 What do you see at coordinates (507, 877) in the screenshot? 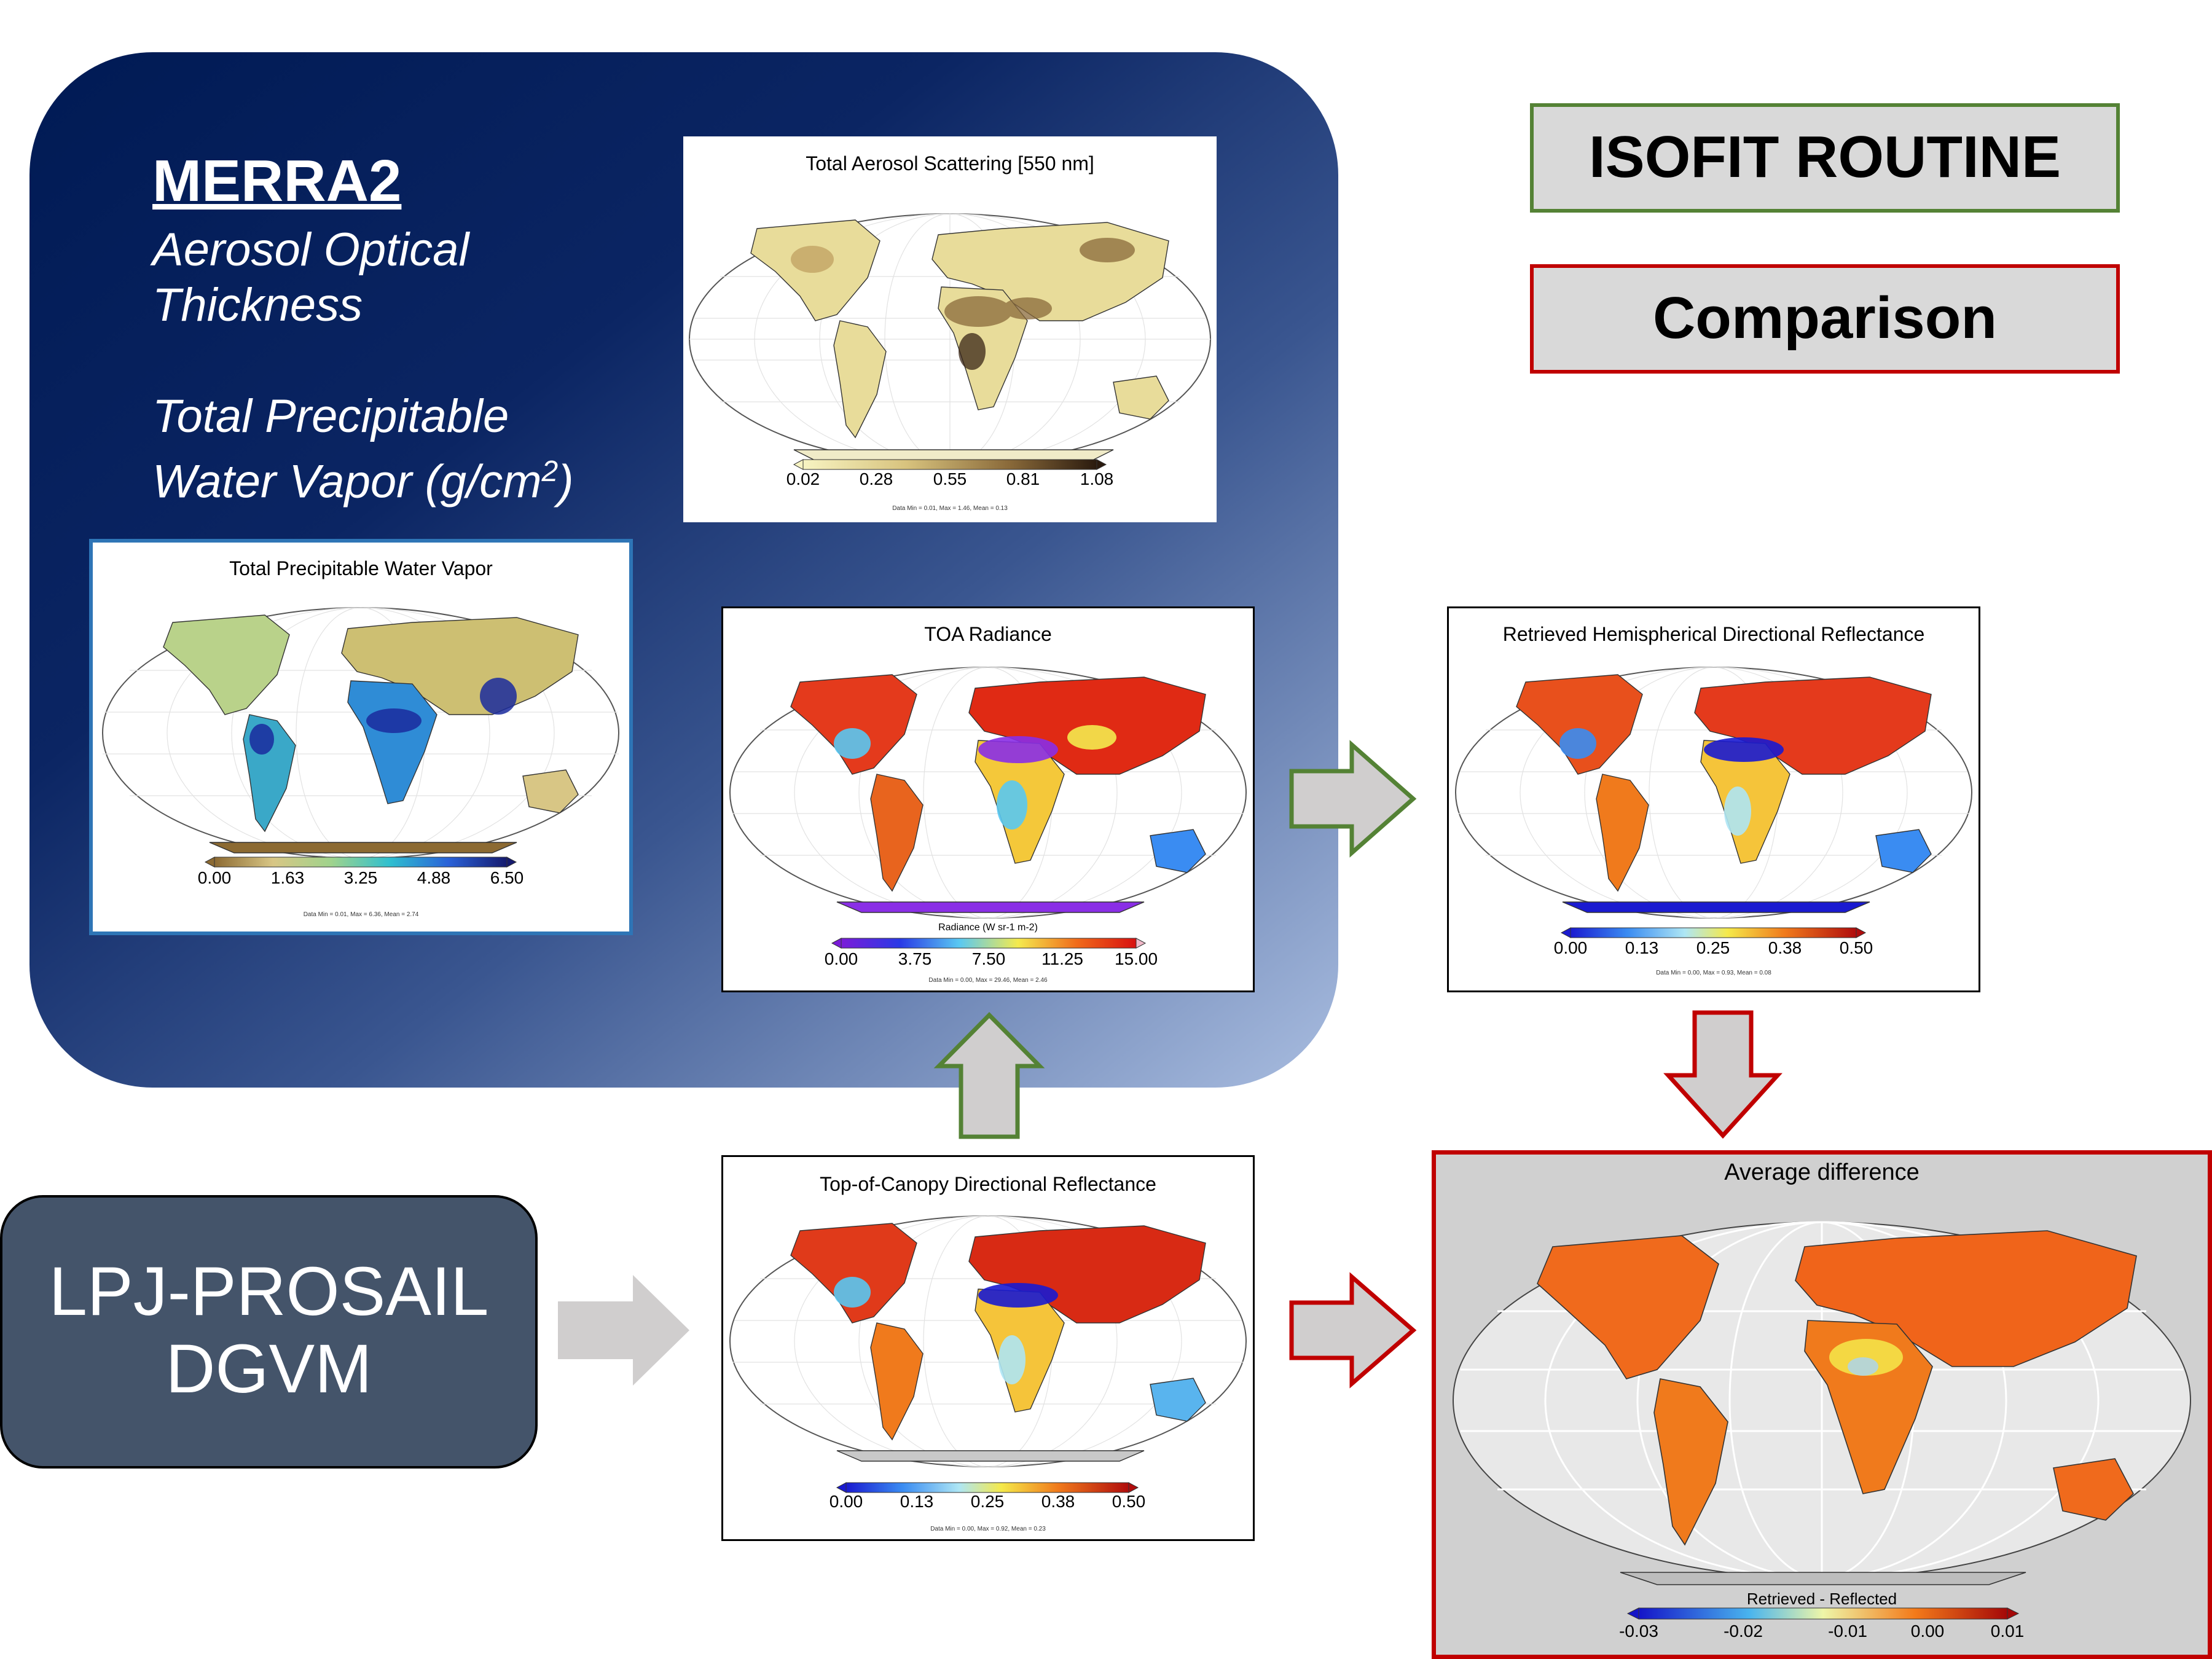
I see `colorbar-tick: 6.50` at bounding box center [507, 877].